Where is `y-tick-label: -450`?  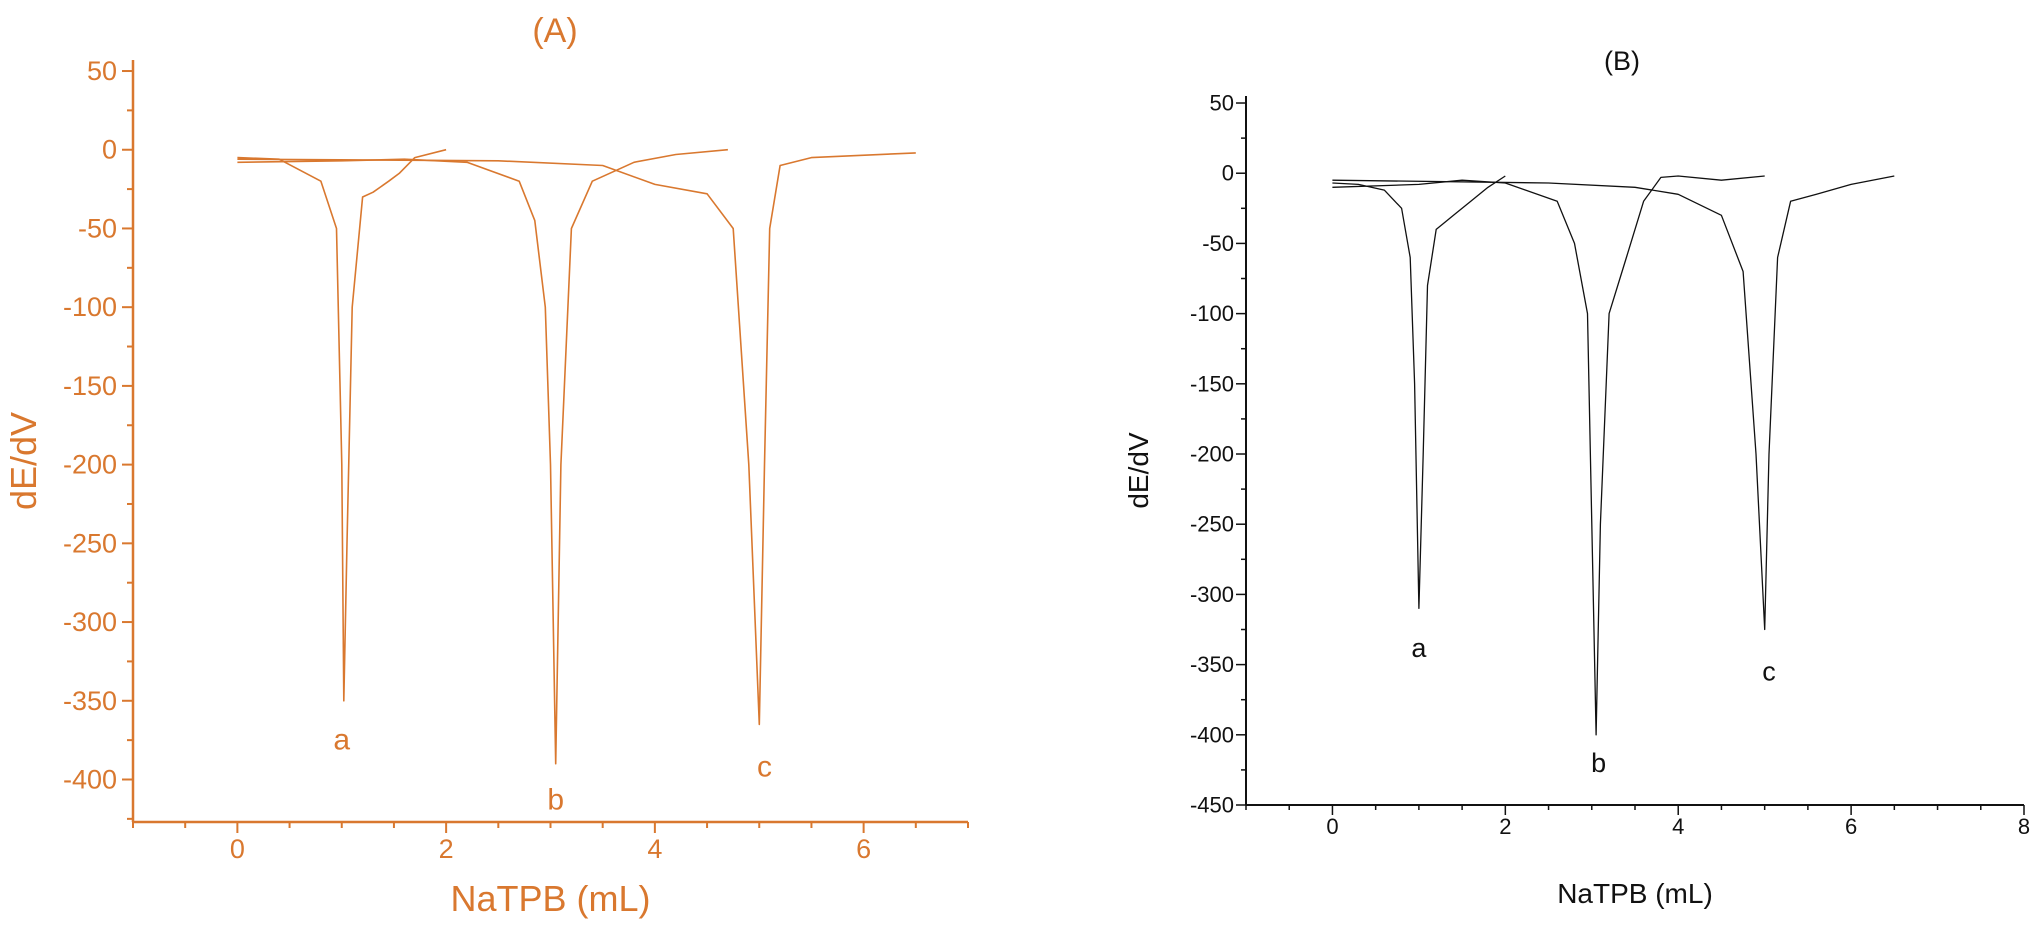
y-tick-label: -450 is located at coordinates (1212, 805).